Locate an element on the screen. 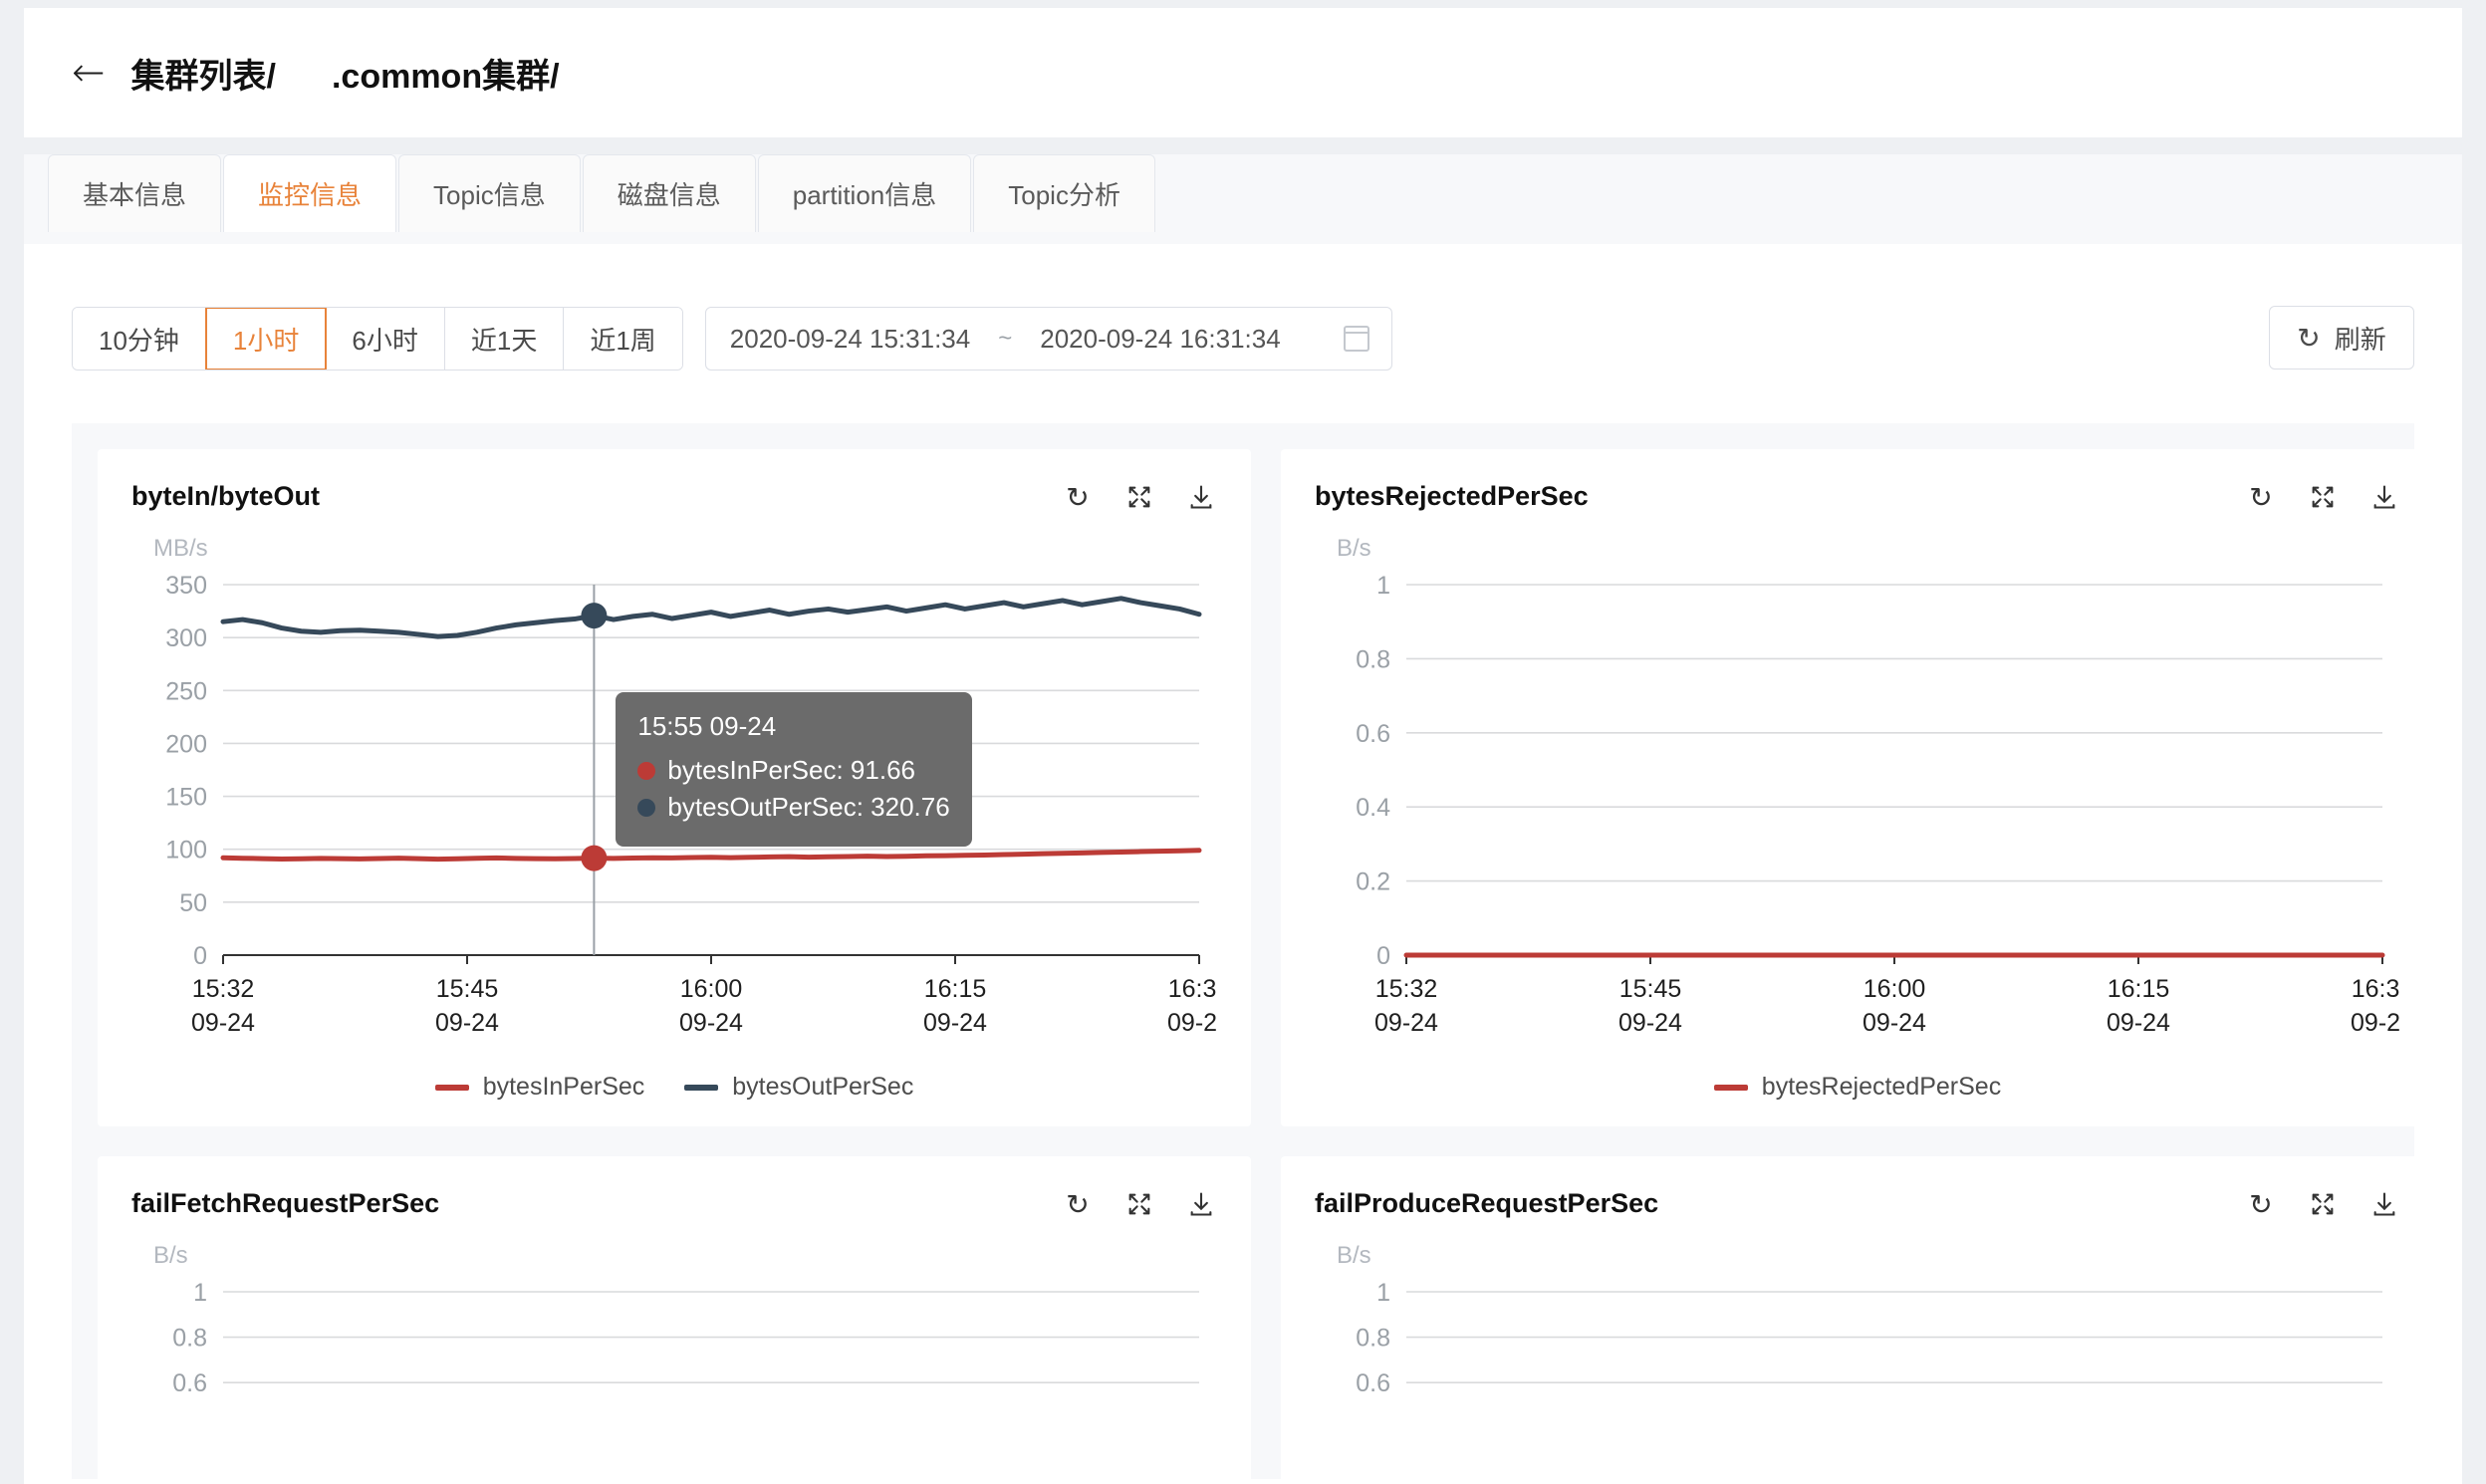  tab-monitoring-info: 监控信息 is located at coordinates (310, 193).